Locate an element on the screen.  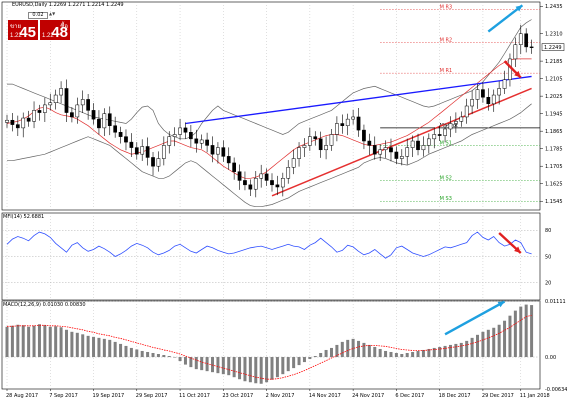
pivot-label: M S1 is located at coordinates (446, 143).